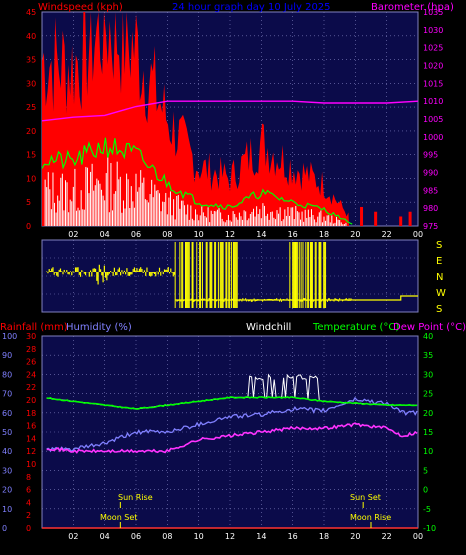 The width and height of the screenshot is (466, 555). Describe the element at coordinates (31, 426) in the screenshot. I see `rain-tick-label: 16` at that location.